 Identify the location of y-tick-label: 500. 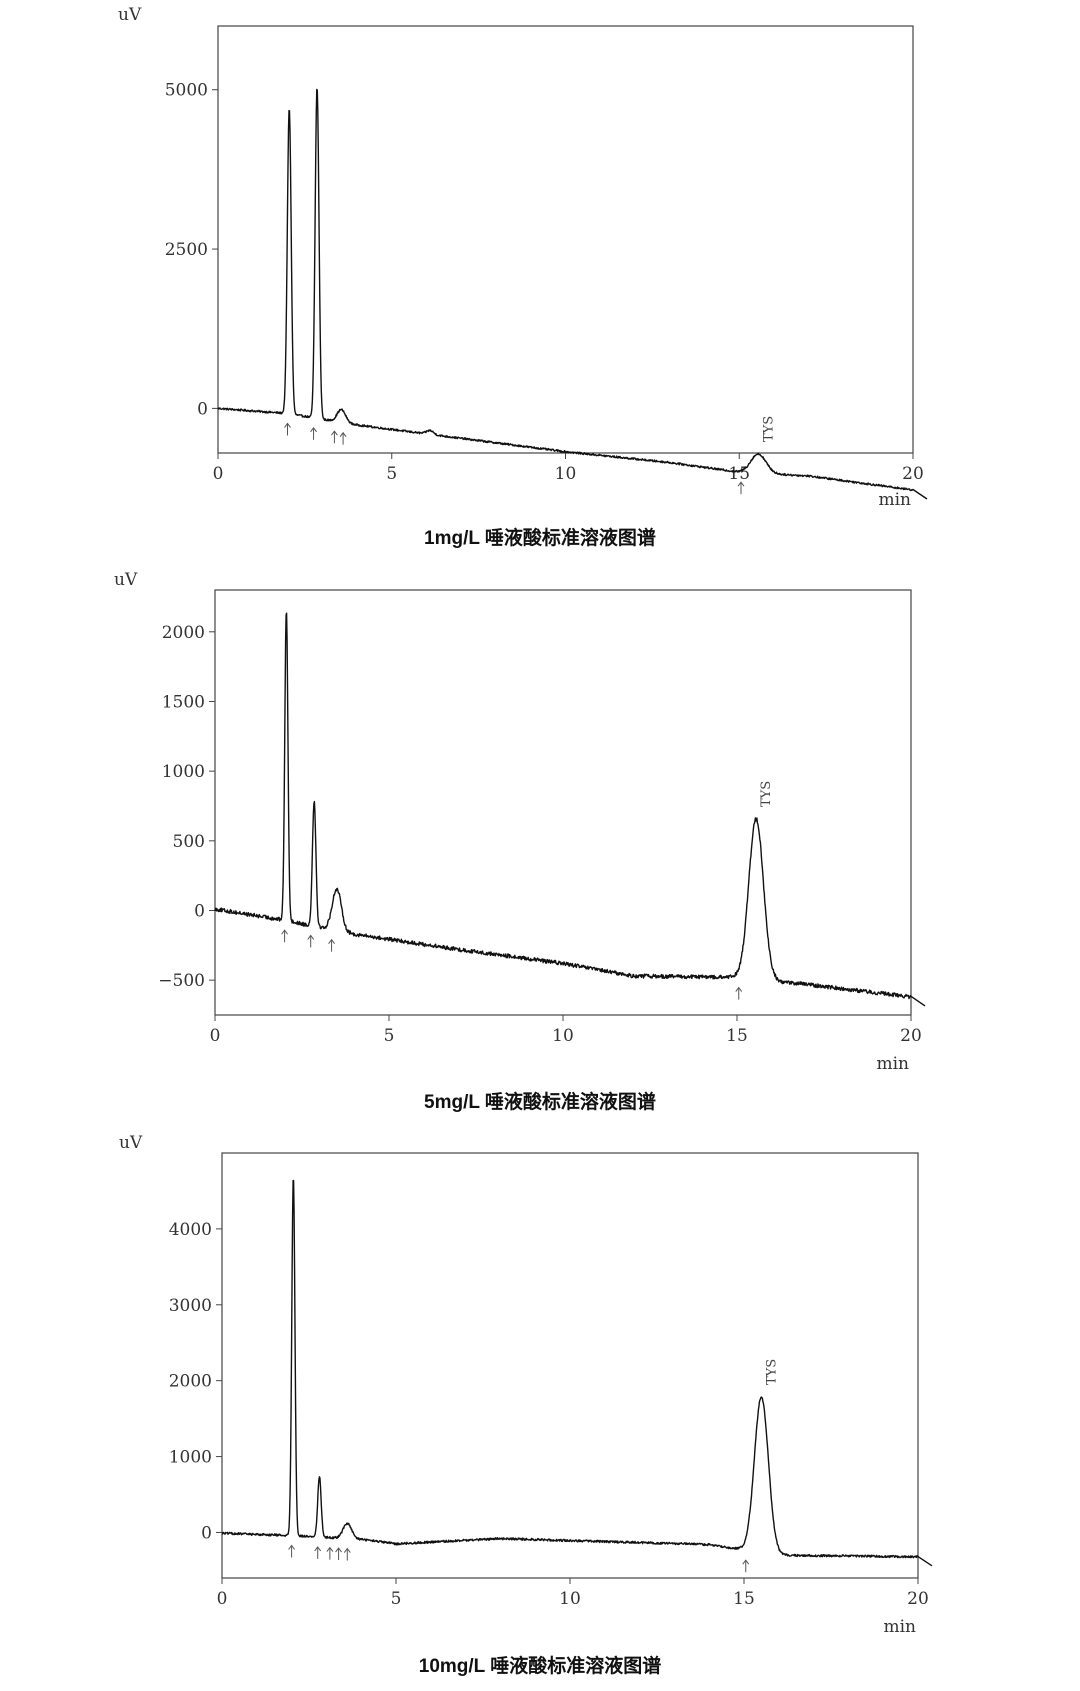
(189, 842).